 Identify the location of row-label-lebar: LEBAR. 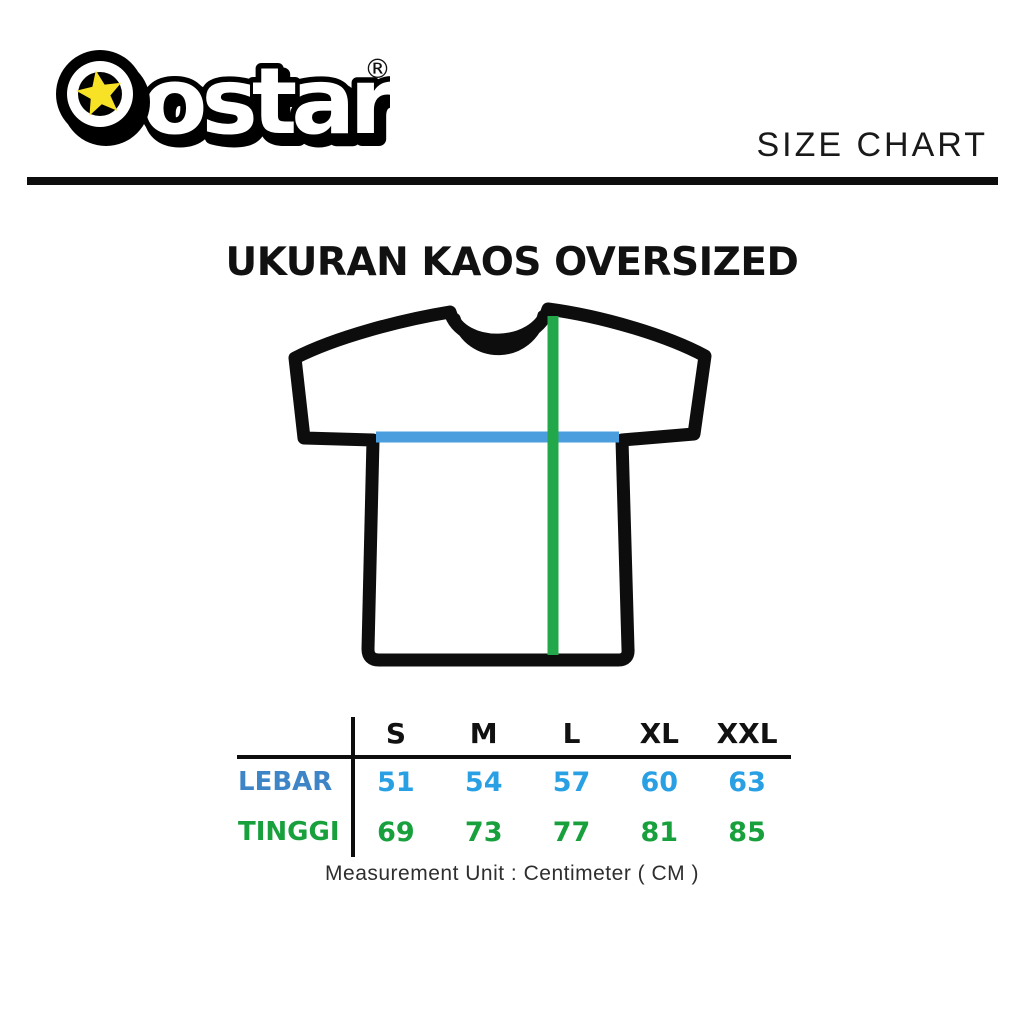
(285, 782).